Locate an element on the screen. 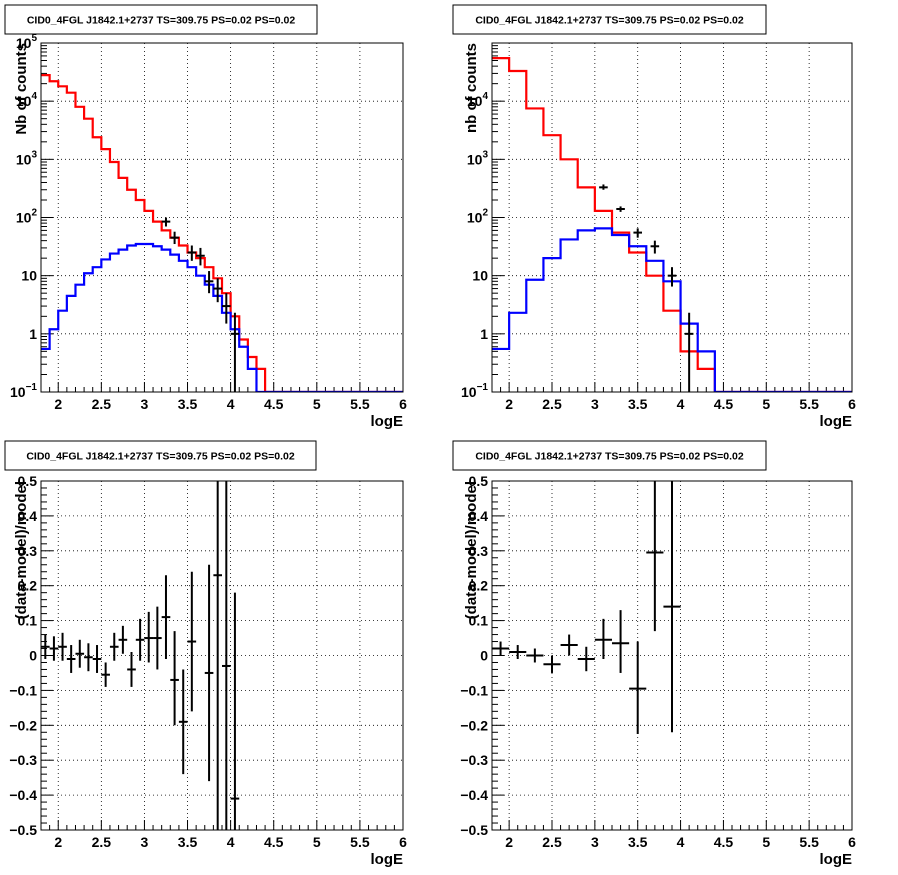  y-tick-label: 10⁴ is located at coordinates (478, 100).